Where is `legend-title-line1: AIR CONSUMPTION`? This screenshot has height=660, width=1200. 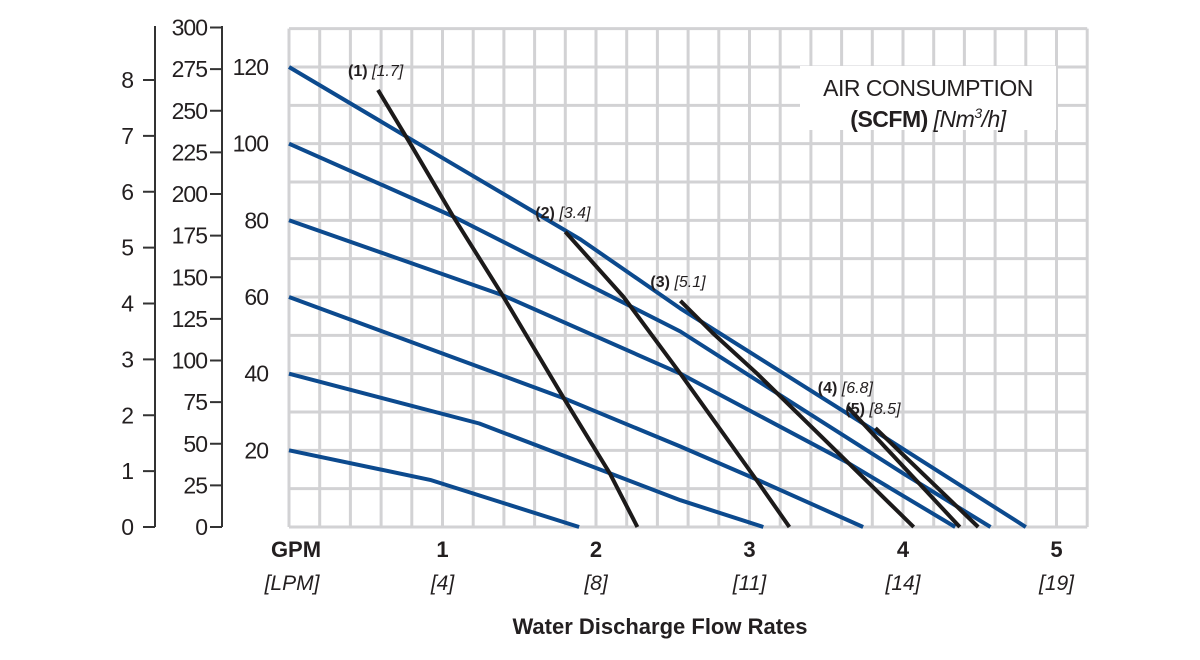 legend-title-line1: AIR CONSUMPTION is located at coordinates (928, 88).